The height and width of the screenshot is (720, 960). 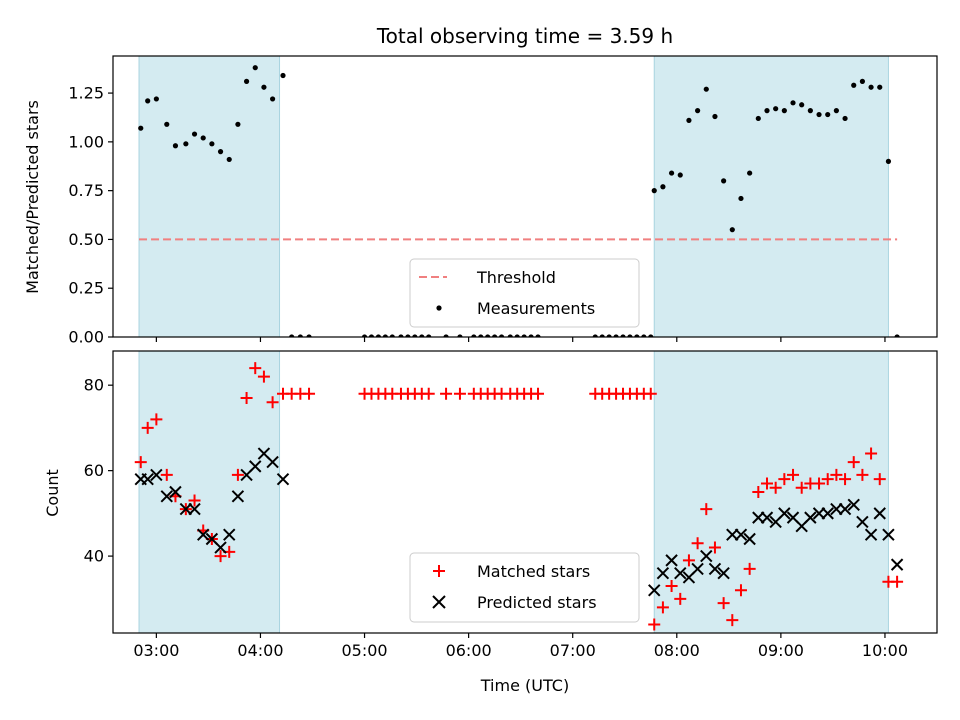 I want to click on bottom-y-tick-label: 40, so click(x=94, y=556).